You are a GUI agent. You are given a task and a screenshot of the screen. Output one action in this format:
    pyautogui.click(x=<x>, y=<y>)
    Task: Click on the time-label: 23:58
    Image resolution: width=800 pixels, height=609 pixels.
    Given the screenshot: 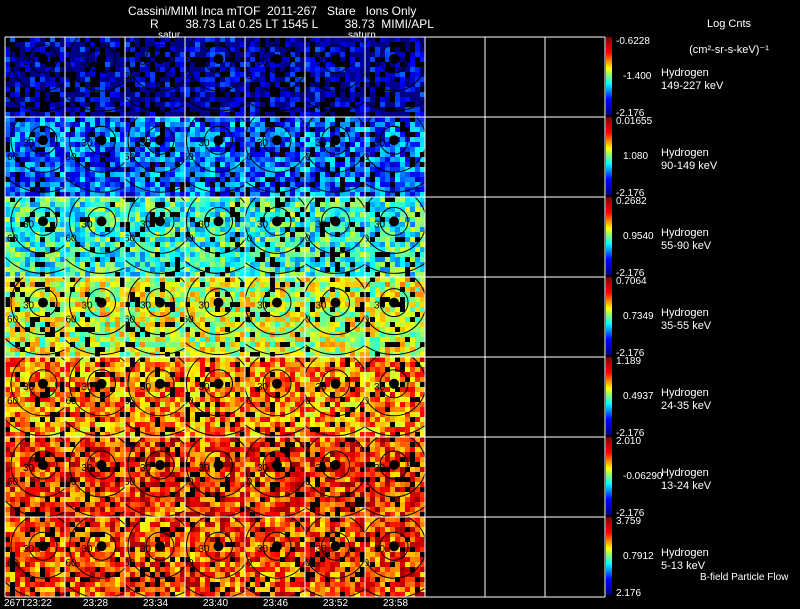 What is the action you would take?
    pyautogui.click(x=396, y=603)
    